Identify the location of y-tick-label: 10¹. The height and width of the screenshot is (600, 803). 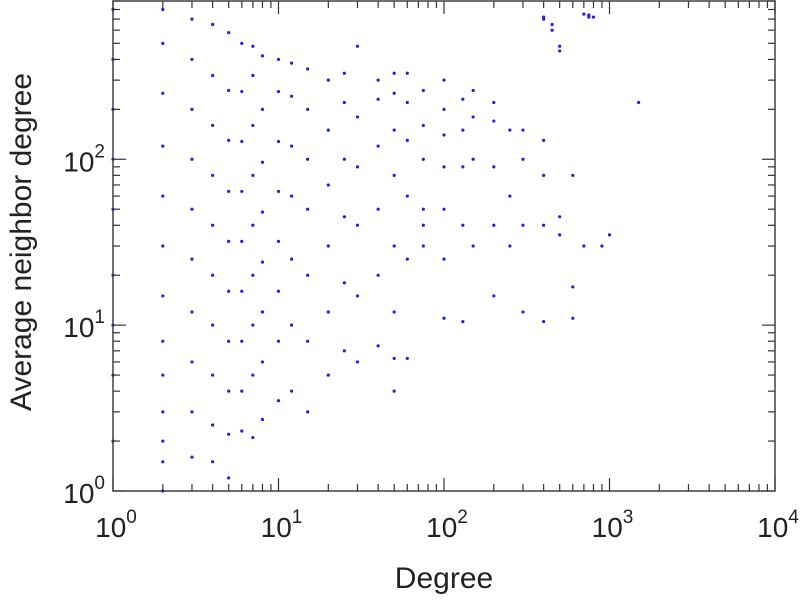
(84, 325).